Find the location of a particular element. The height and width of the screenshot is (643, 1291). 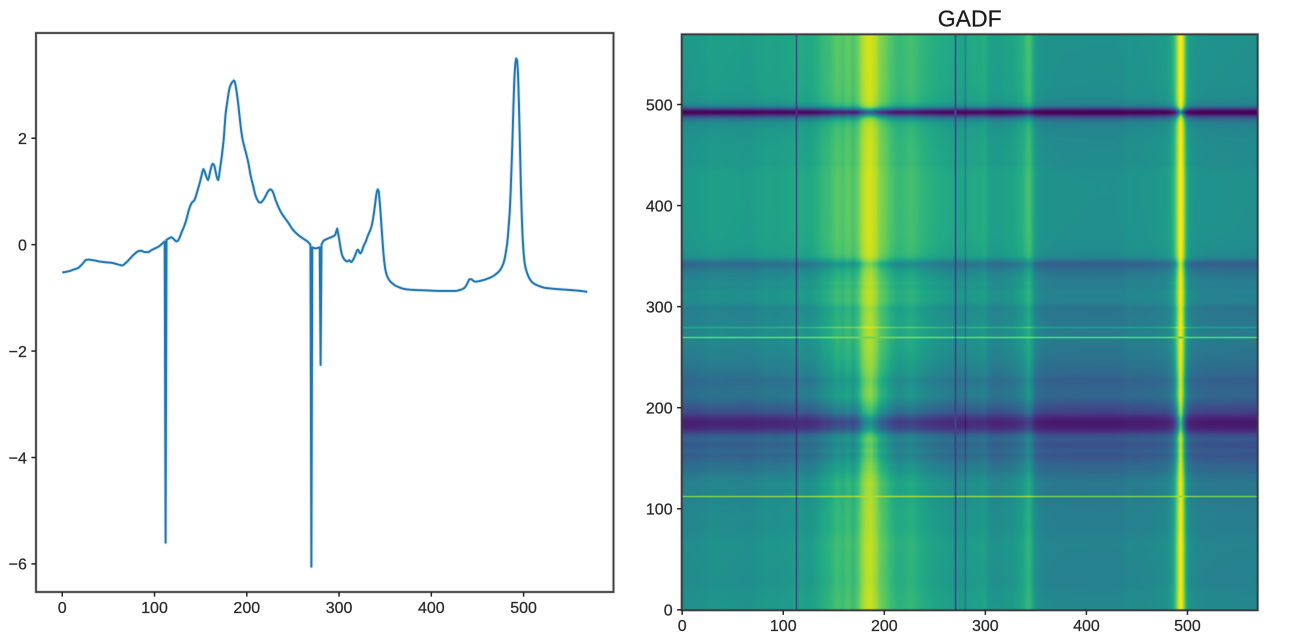

svg-text: −4 is located at coordinates (18, 458).